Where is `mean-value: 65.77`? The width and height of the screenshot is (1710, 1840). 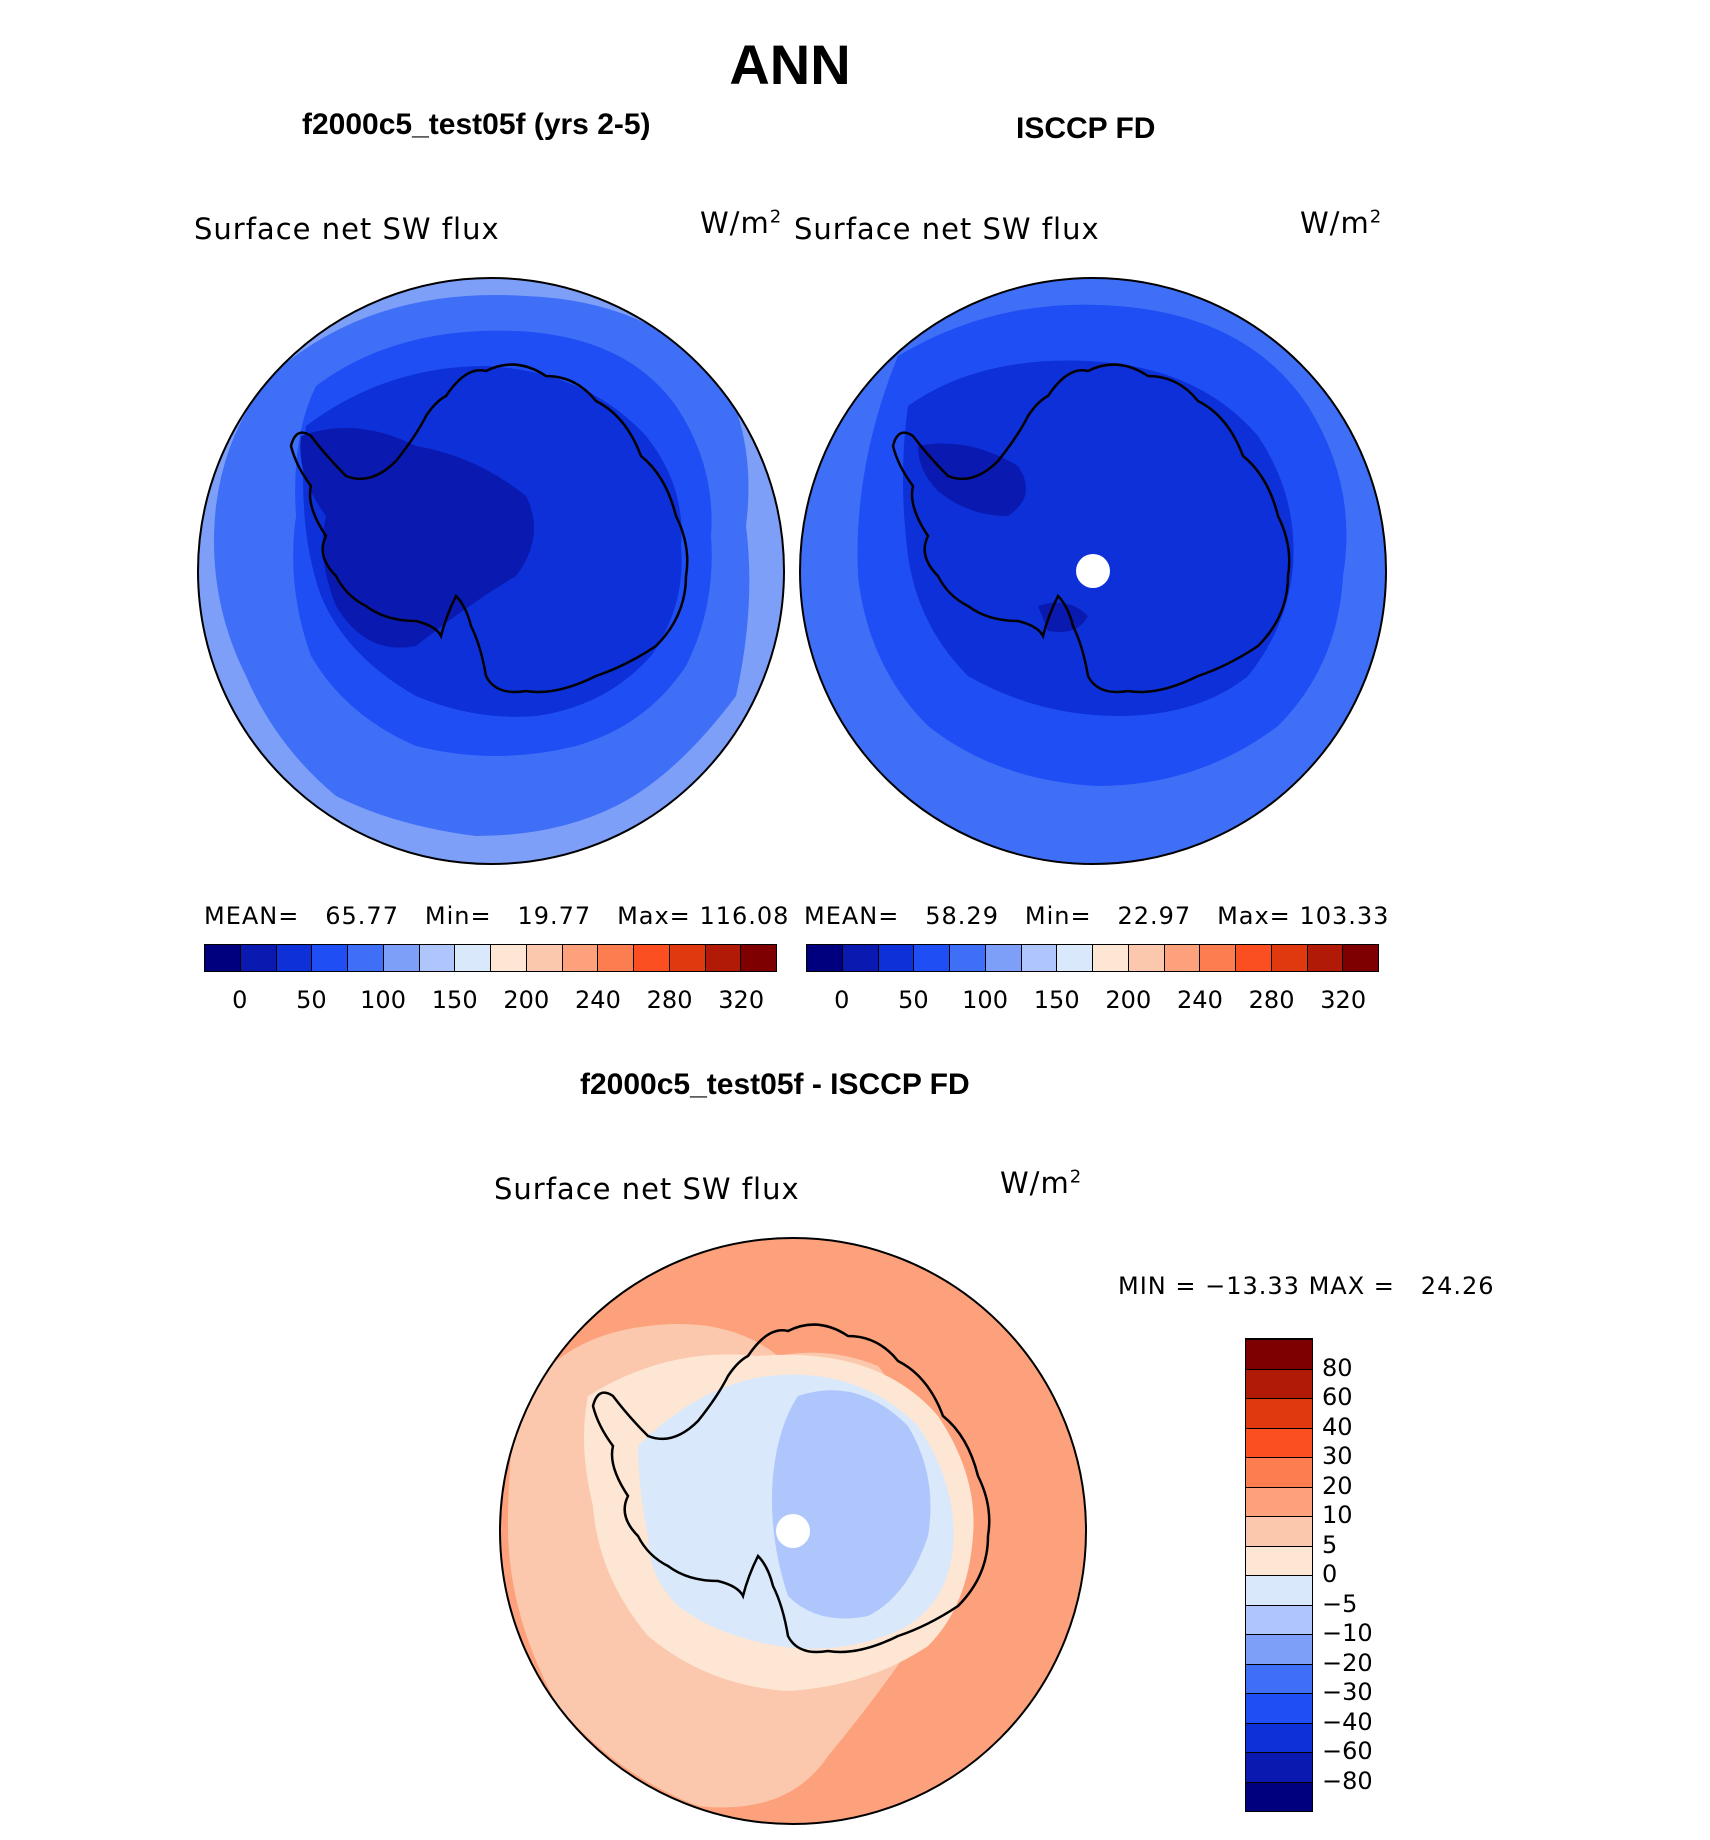 mean-value: 65.77 is located at coordinates (362, 916).